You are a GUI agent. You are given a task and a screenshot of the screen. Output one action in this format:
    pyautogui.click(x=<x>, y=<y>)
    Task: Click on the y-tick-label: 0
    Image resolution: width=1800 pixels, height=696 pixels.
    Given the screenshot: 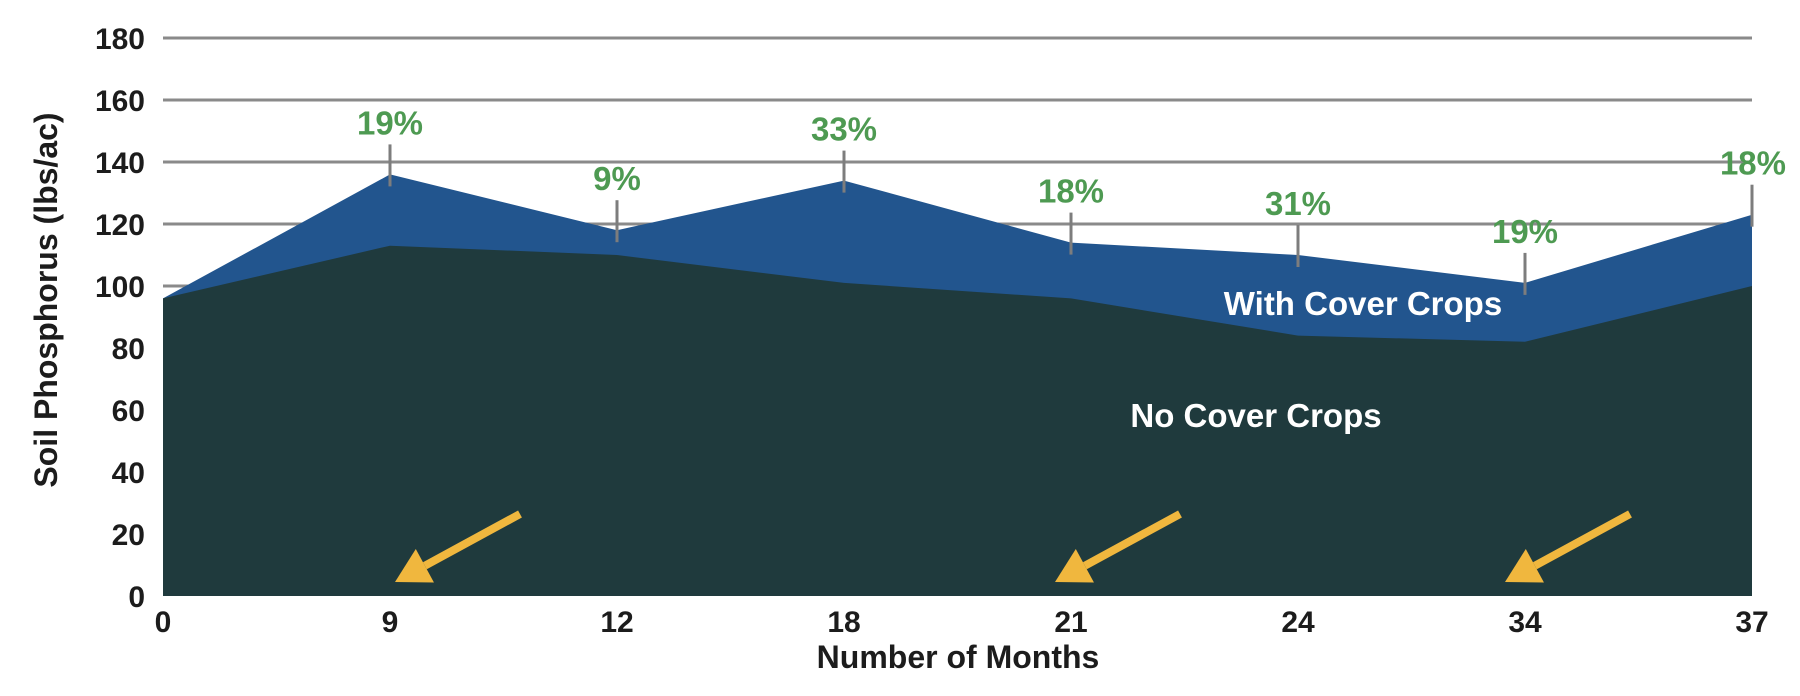 What is the action you would take?
    pyautogui.click(x=136, y=597)
    